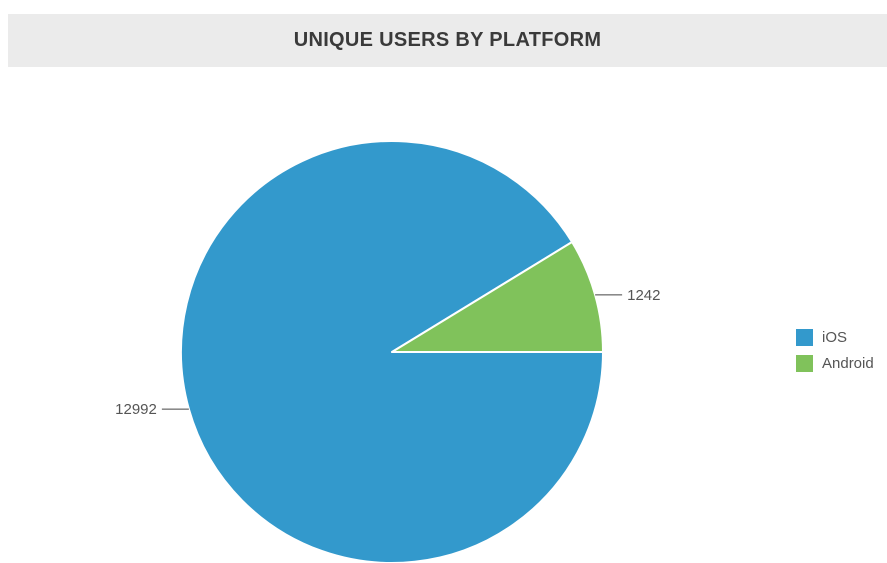  I want to click on chart-title: UNIQUE USERS BY PLATFORM, so click(447, 40).